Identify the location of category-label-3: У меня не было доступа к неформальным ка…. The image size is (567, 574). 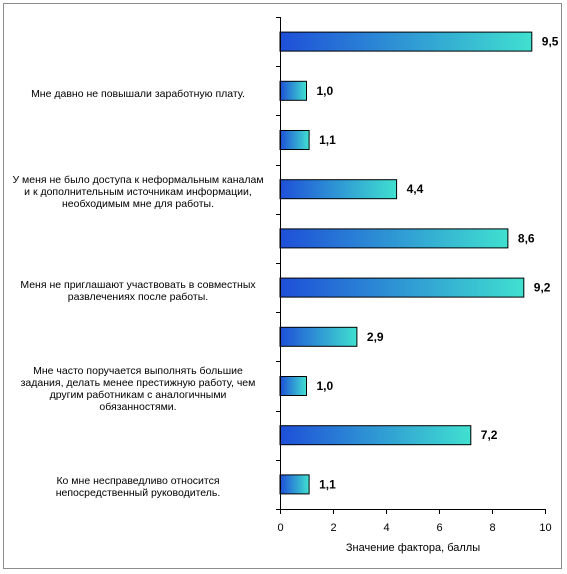
(138, 192).